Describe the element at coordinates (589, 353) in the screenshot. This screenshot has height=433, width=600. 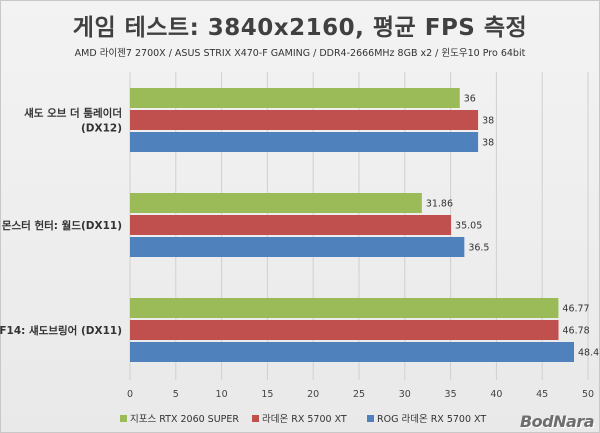
I see `bar-value-label: 48.472` at that location.